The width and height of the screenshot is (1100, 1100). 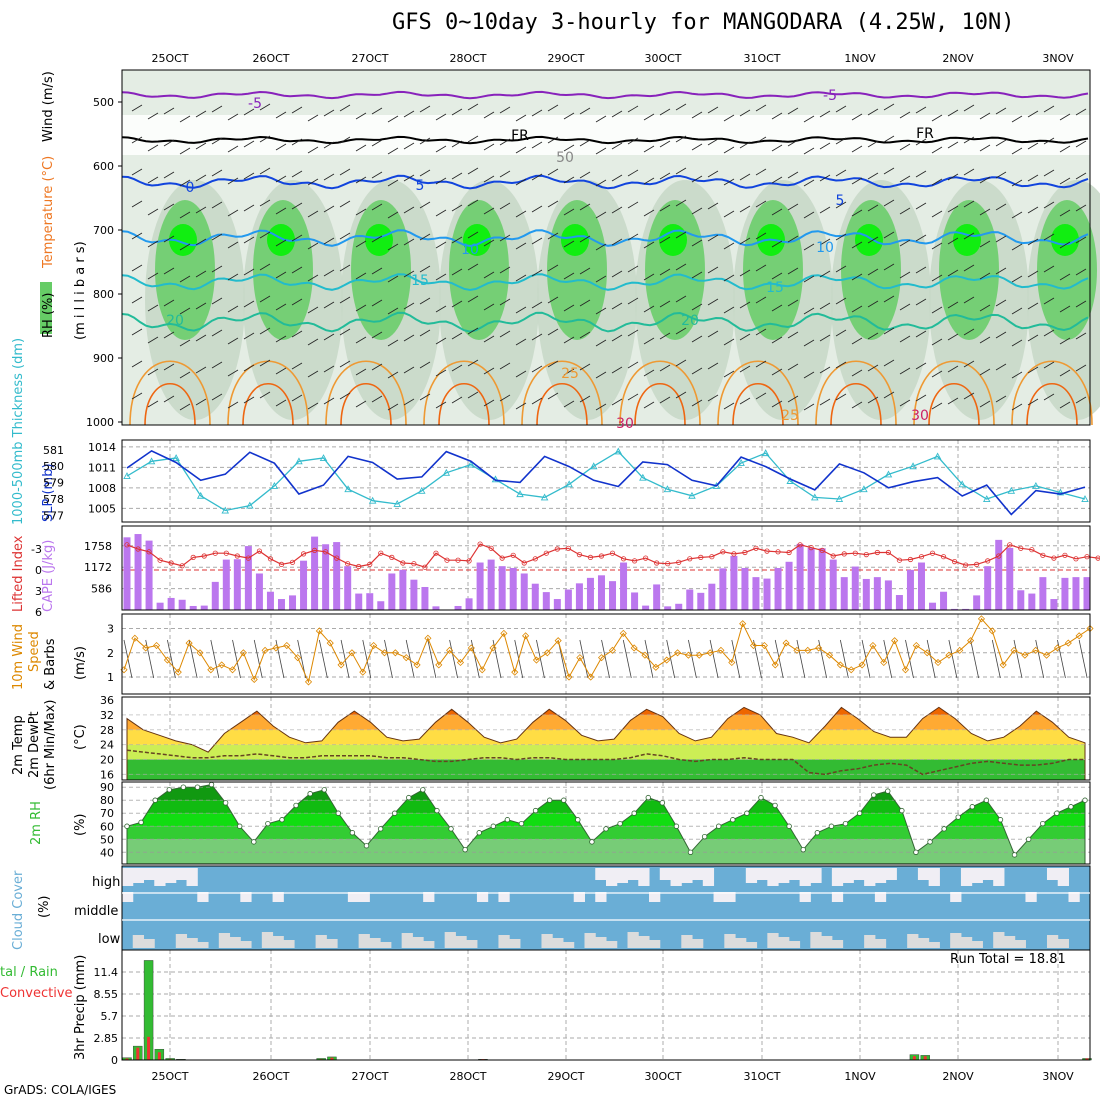 What do you see at coordinates (790, 416) in the screenshot?
I see `contour-label: 25` at bounding box center [790, 416].